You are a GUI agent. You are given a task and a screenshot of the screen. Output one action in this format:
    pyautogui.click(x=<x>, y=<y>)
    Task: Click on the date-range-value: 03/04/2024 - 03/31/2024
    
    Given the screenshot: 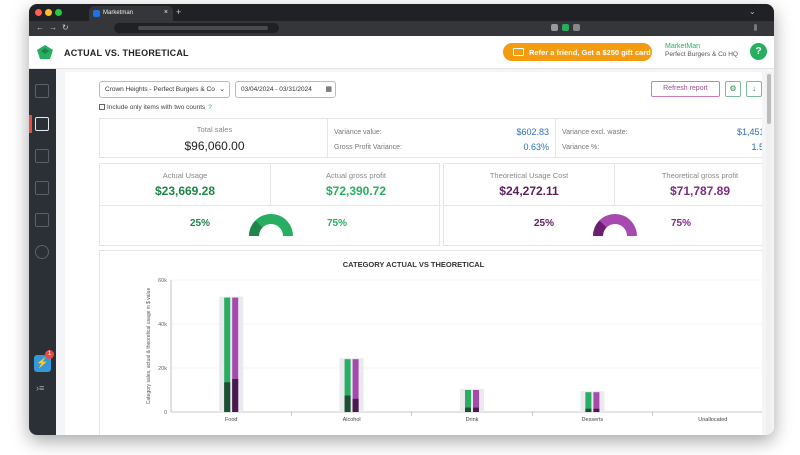 What is the action you would take?
    pyautogui.click(x=276, y=89)
    